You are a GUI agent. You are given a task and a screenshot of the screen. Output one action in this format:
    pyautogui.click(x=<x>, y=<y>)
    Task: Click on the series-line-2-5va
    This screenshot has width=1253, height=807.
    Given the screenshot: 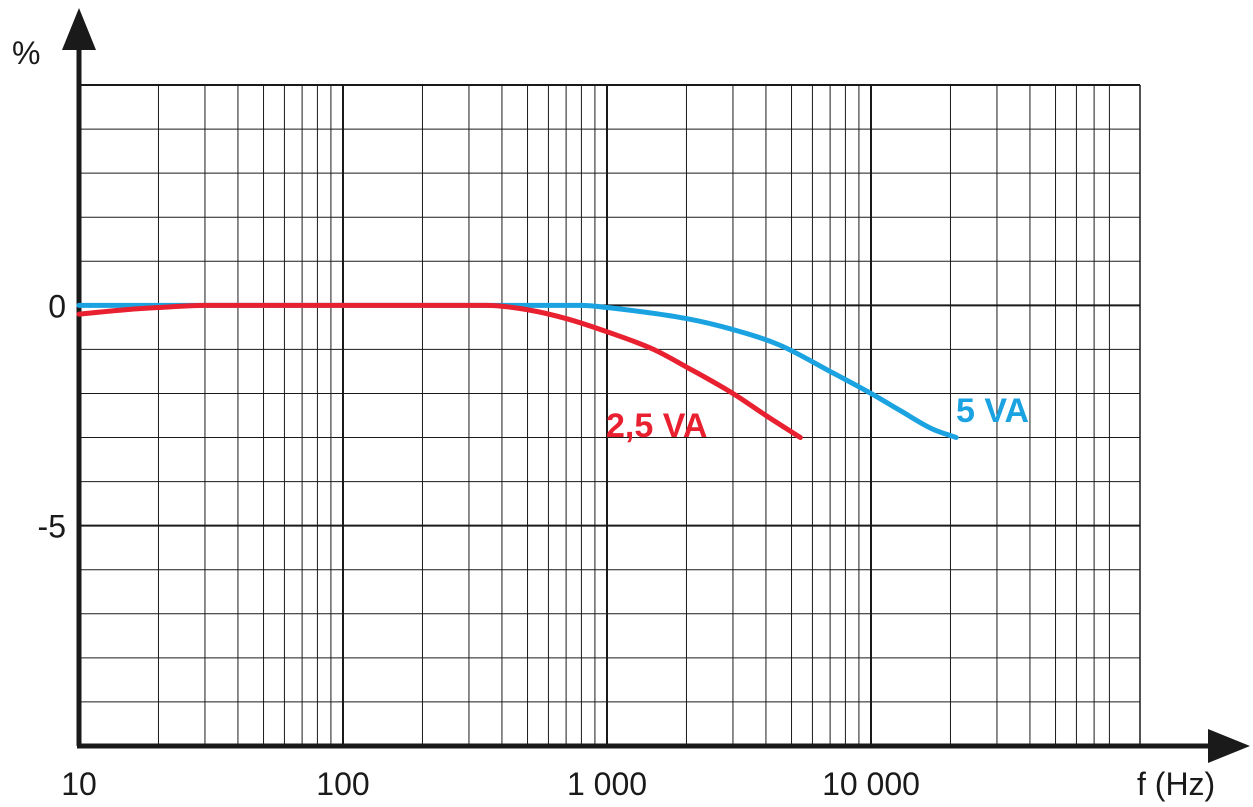 What is the action you would take?
    pyautogui.click(x=439, y=371)
    